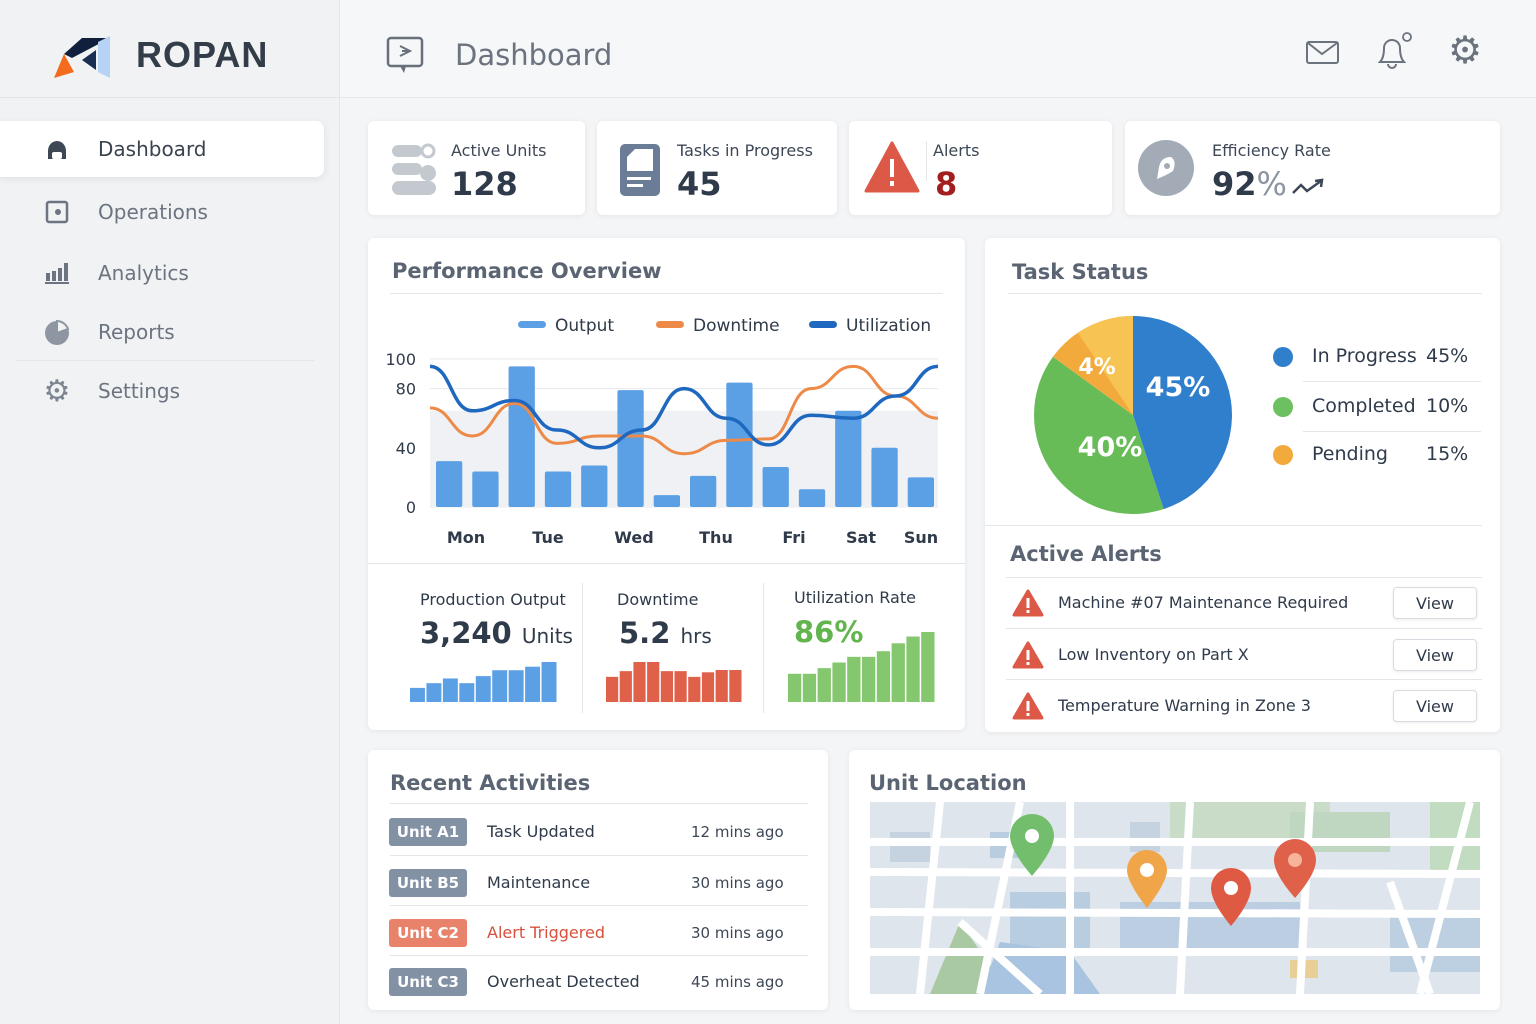 The width and height of the screenshot is (1536, 1024). I want to click on summary-unit: Units, so click(547, 636).